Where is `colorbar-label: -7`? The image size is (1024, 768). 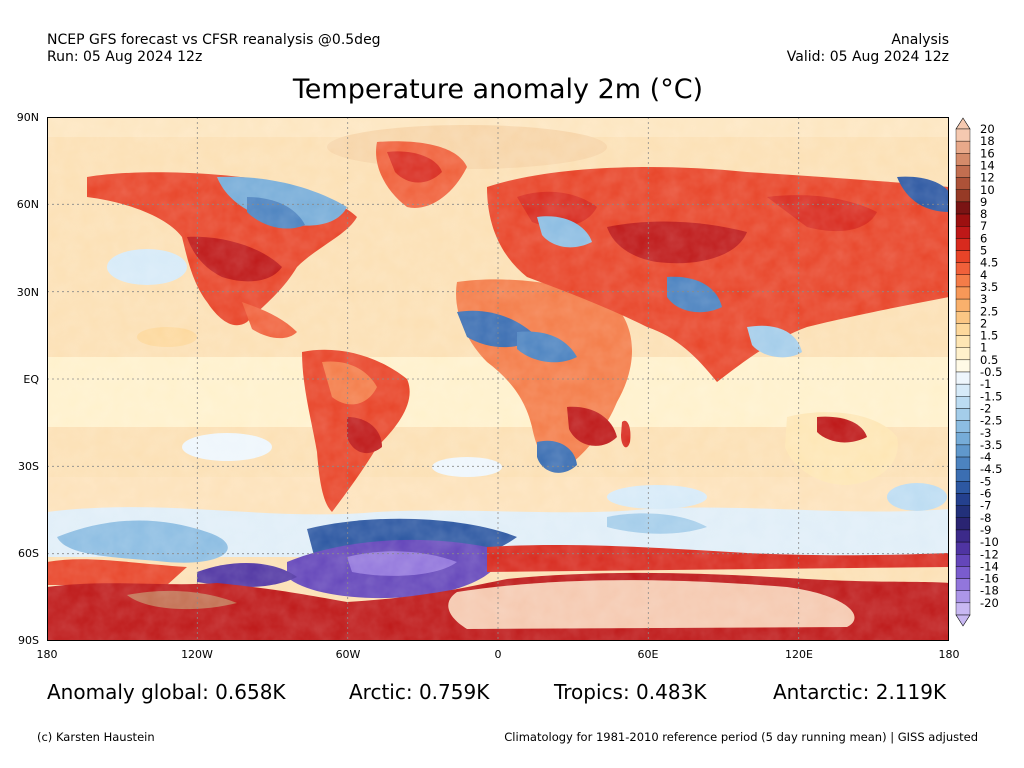 colorbar-label: -7 is located at coordinates (985, 506).